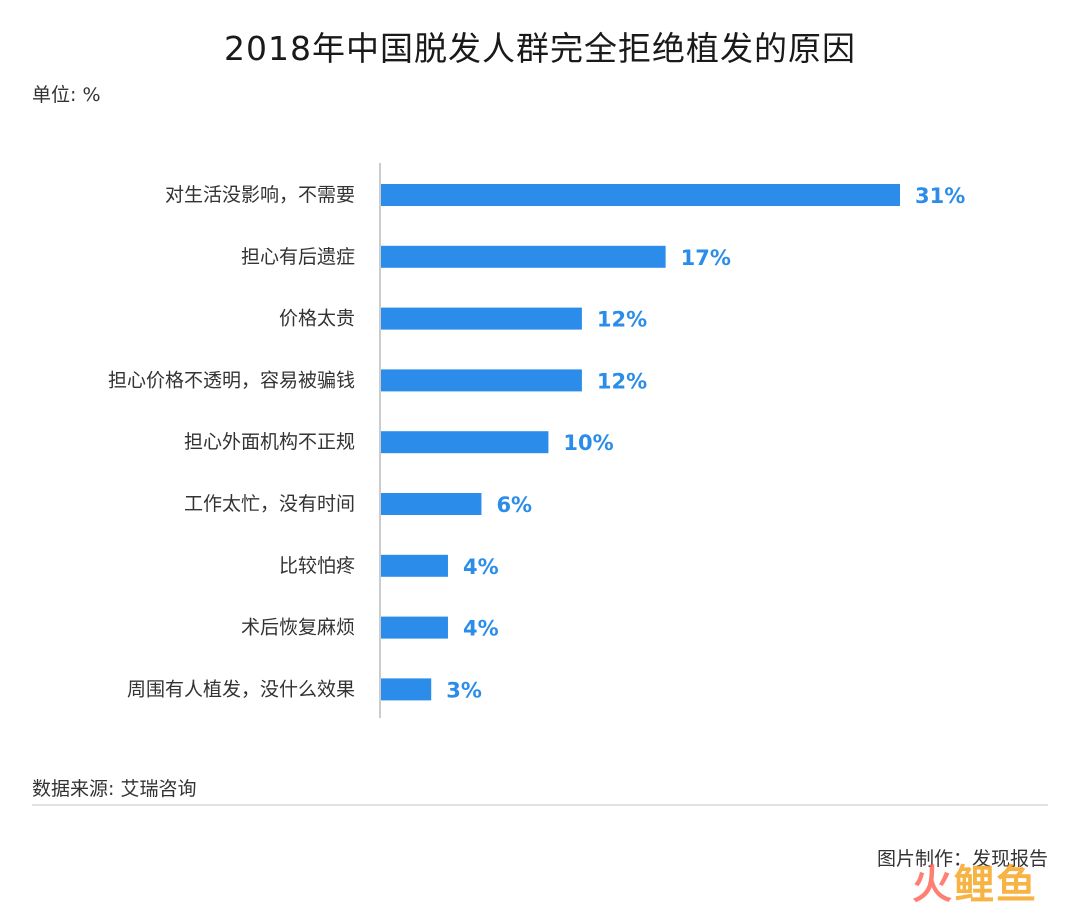 The image size is (1080, 910). I want to click on category-label: 比较怕疼, so click(317, 566).